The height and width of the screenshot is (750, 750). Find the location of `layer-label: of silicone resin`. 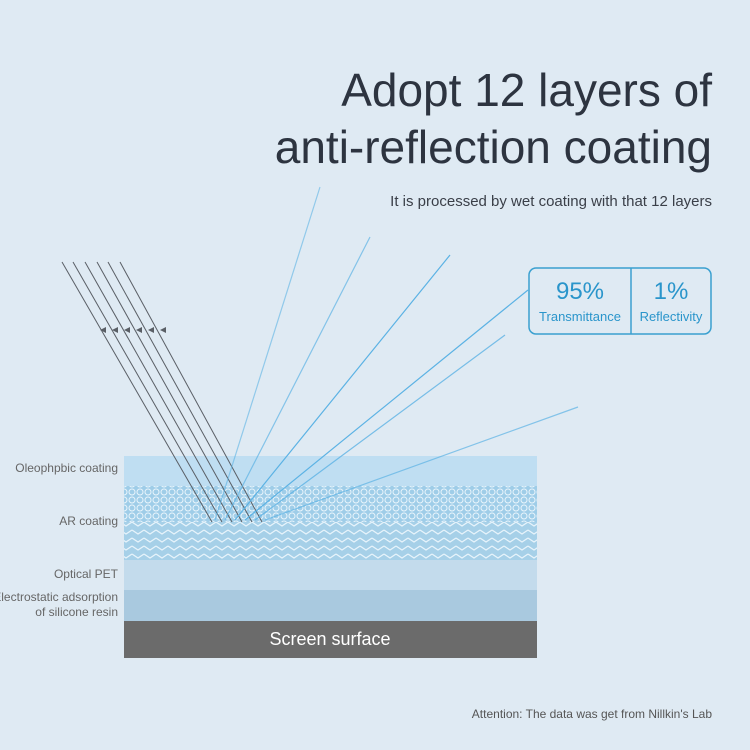

layer-label: of silicone resin is located at coordinates (76, 612).